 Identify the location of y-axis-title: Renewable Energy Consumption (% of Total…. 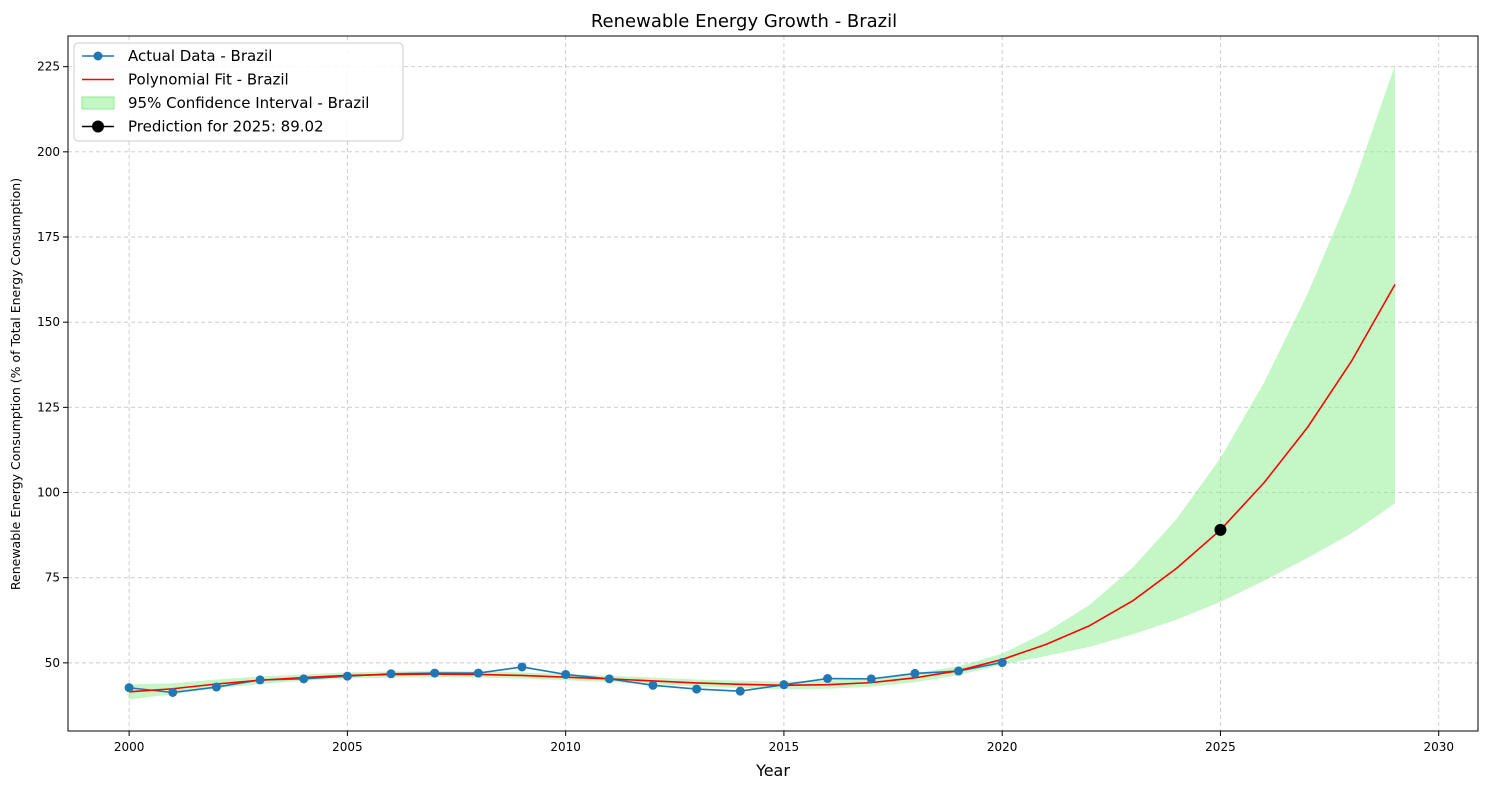
(15, 384).